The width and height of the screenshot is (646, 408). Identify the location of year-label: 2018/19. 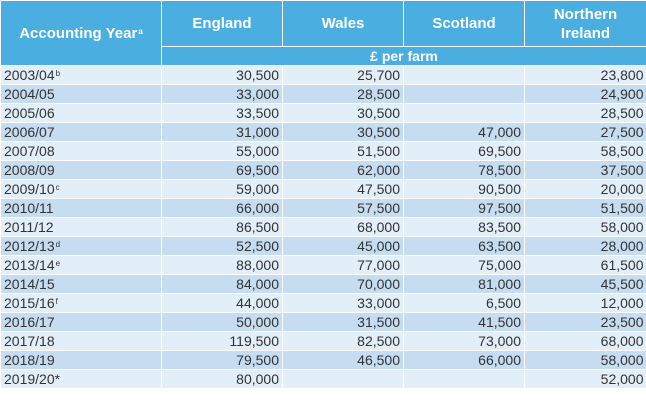
(29, 359).